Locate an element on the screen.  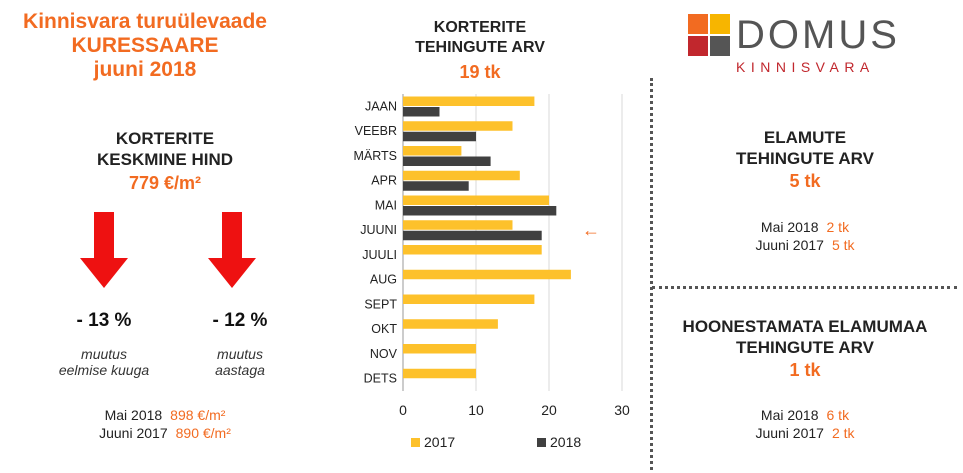
avg-price-compare: Mai 2018 898 €/m² Juuni 2017 890 €/m² is located at coordinates (165, 424).